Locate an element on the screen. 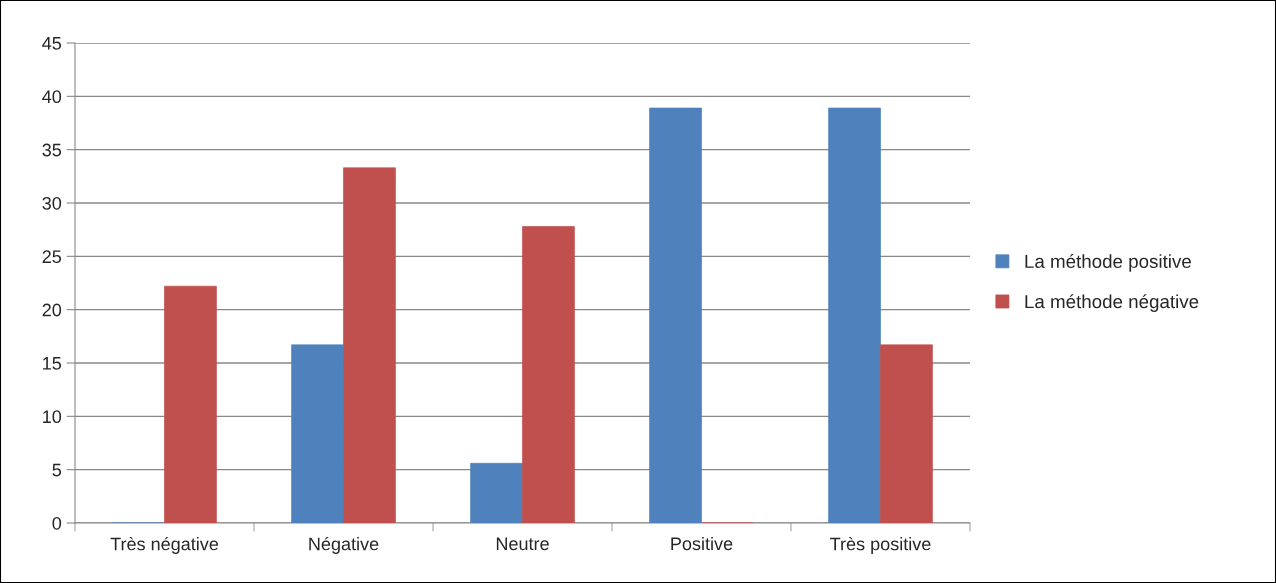 The height and width of the screenshot is (583, 1276). y-tick-label: 30 is located at coordinates (52, 203).